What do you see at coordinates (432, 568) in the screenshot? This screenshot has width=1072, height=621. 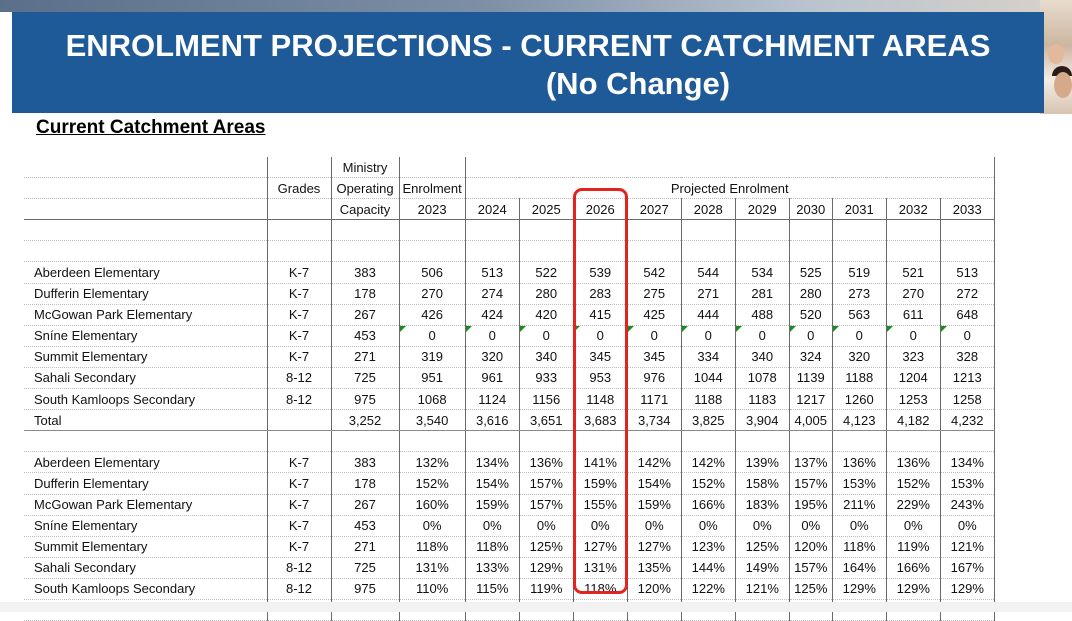 I see `enrolment-2023-cell: 131%` at bounding box center [432, 568].